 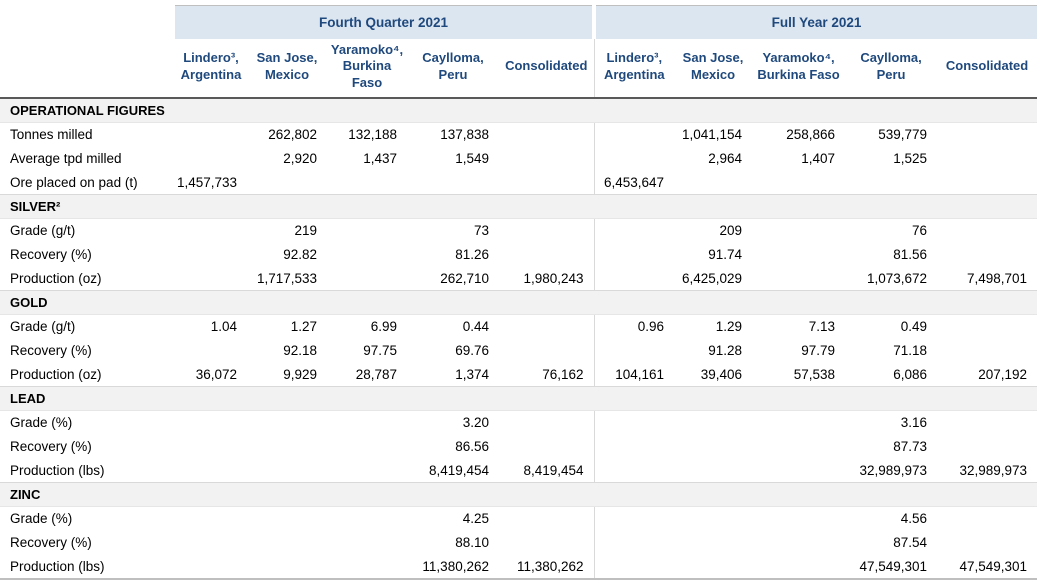 I want to click on table-cell: 1,407, so click(x=818, y=159).